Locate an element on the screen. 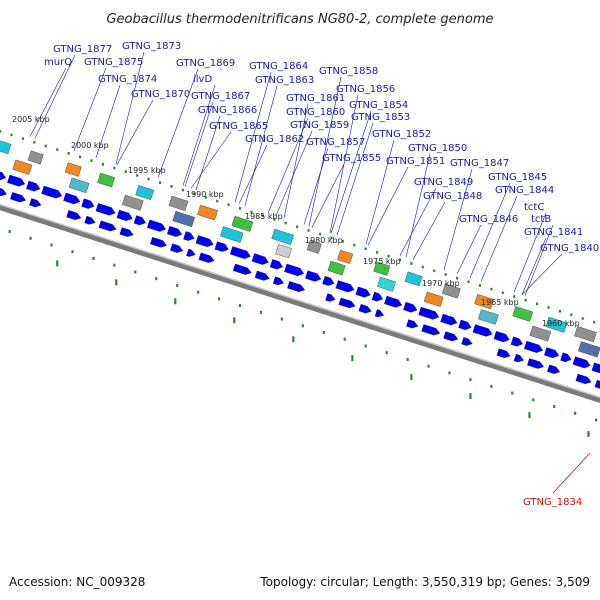 Image resolution: width=600 pixels, height=600 pixels. gene-label: GTNG_1862 is located at coordinates (274, 139).